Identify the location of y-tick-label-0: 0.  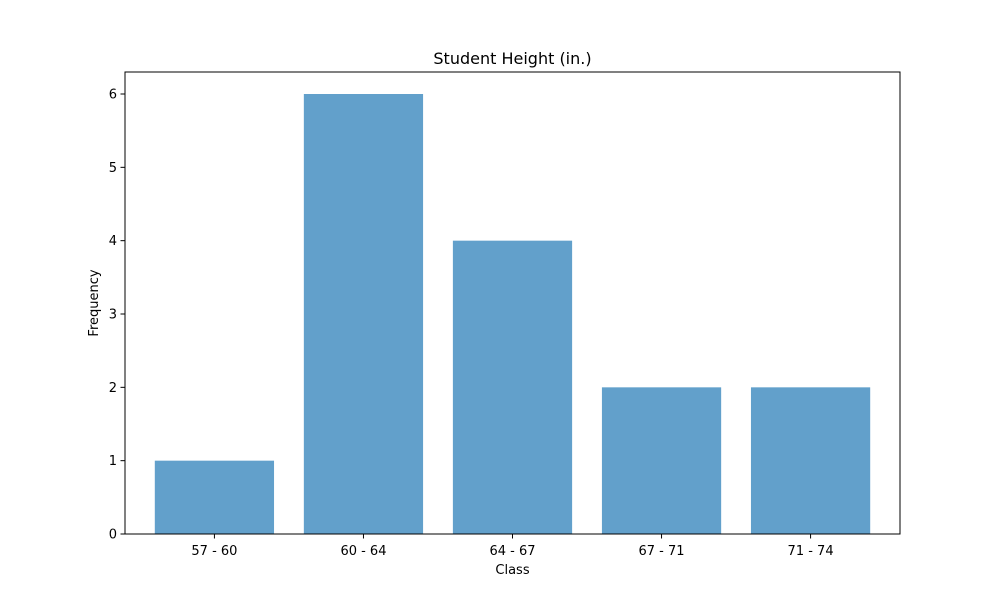
(113, 535).